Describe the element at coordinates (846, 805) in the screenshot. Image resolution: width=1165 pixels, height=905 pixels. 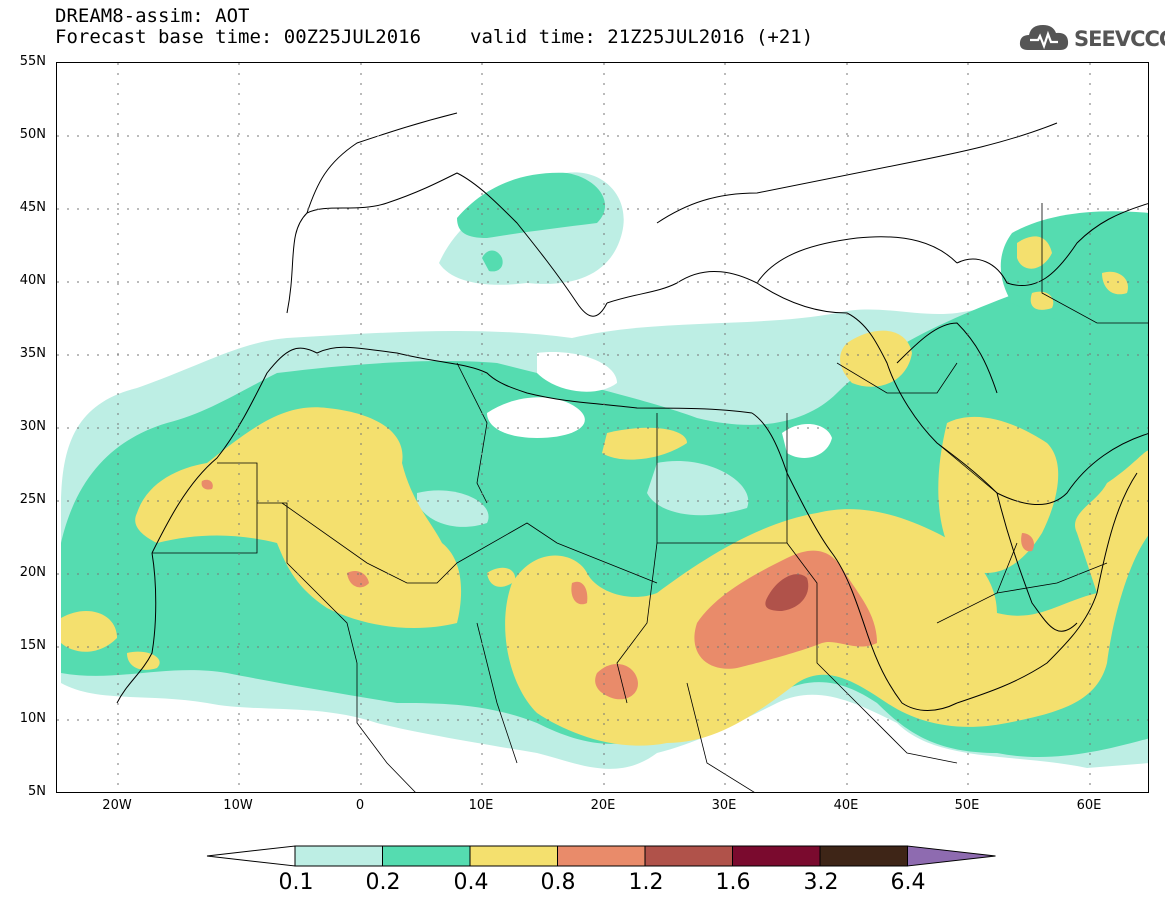
I see `lon-label: 40E` at that location.